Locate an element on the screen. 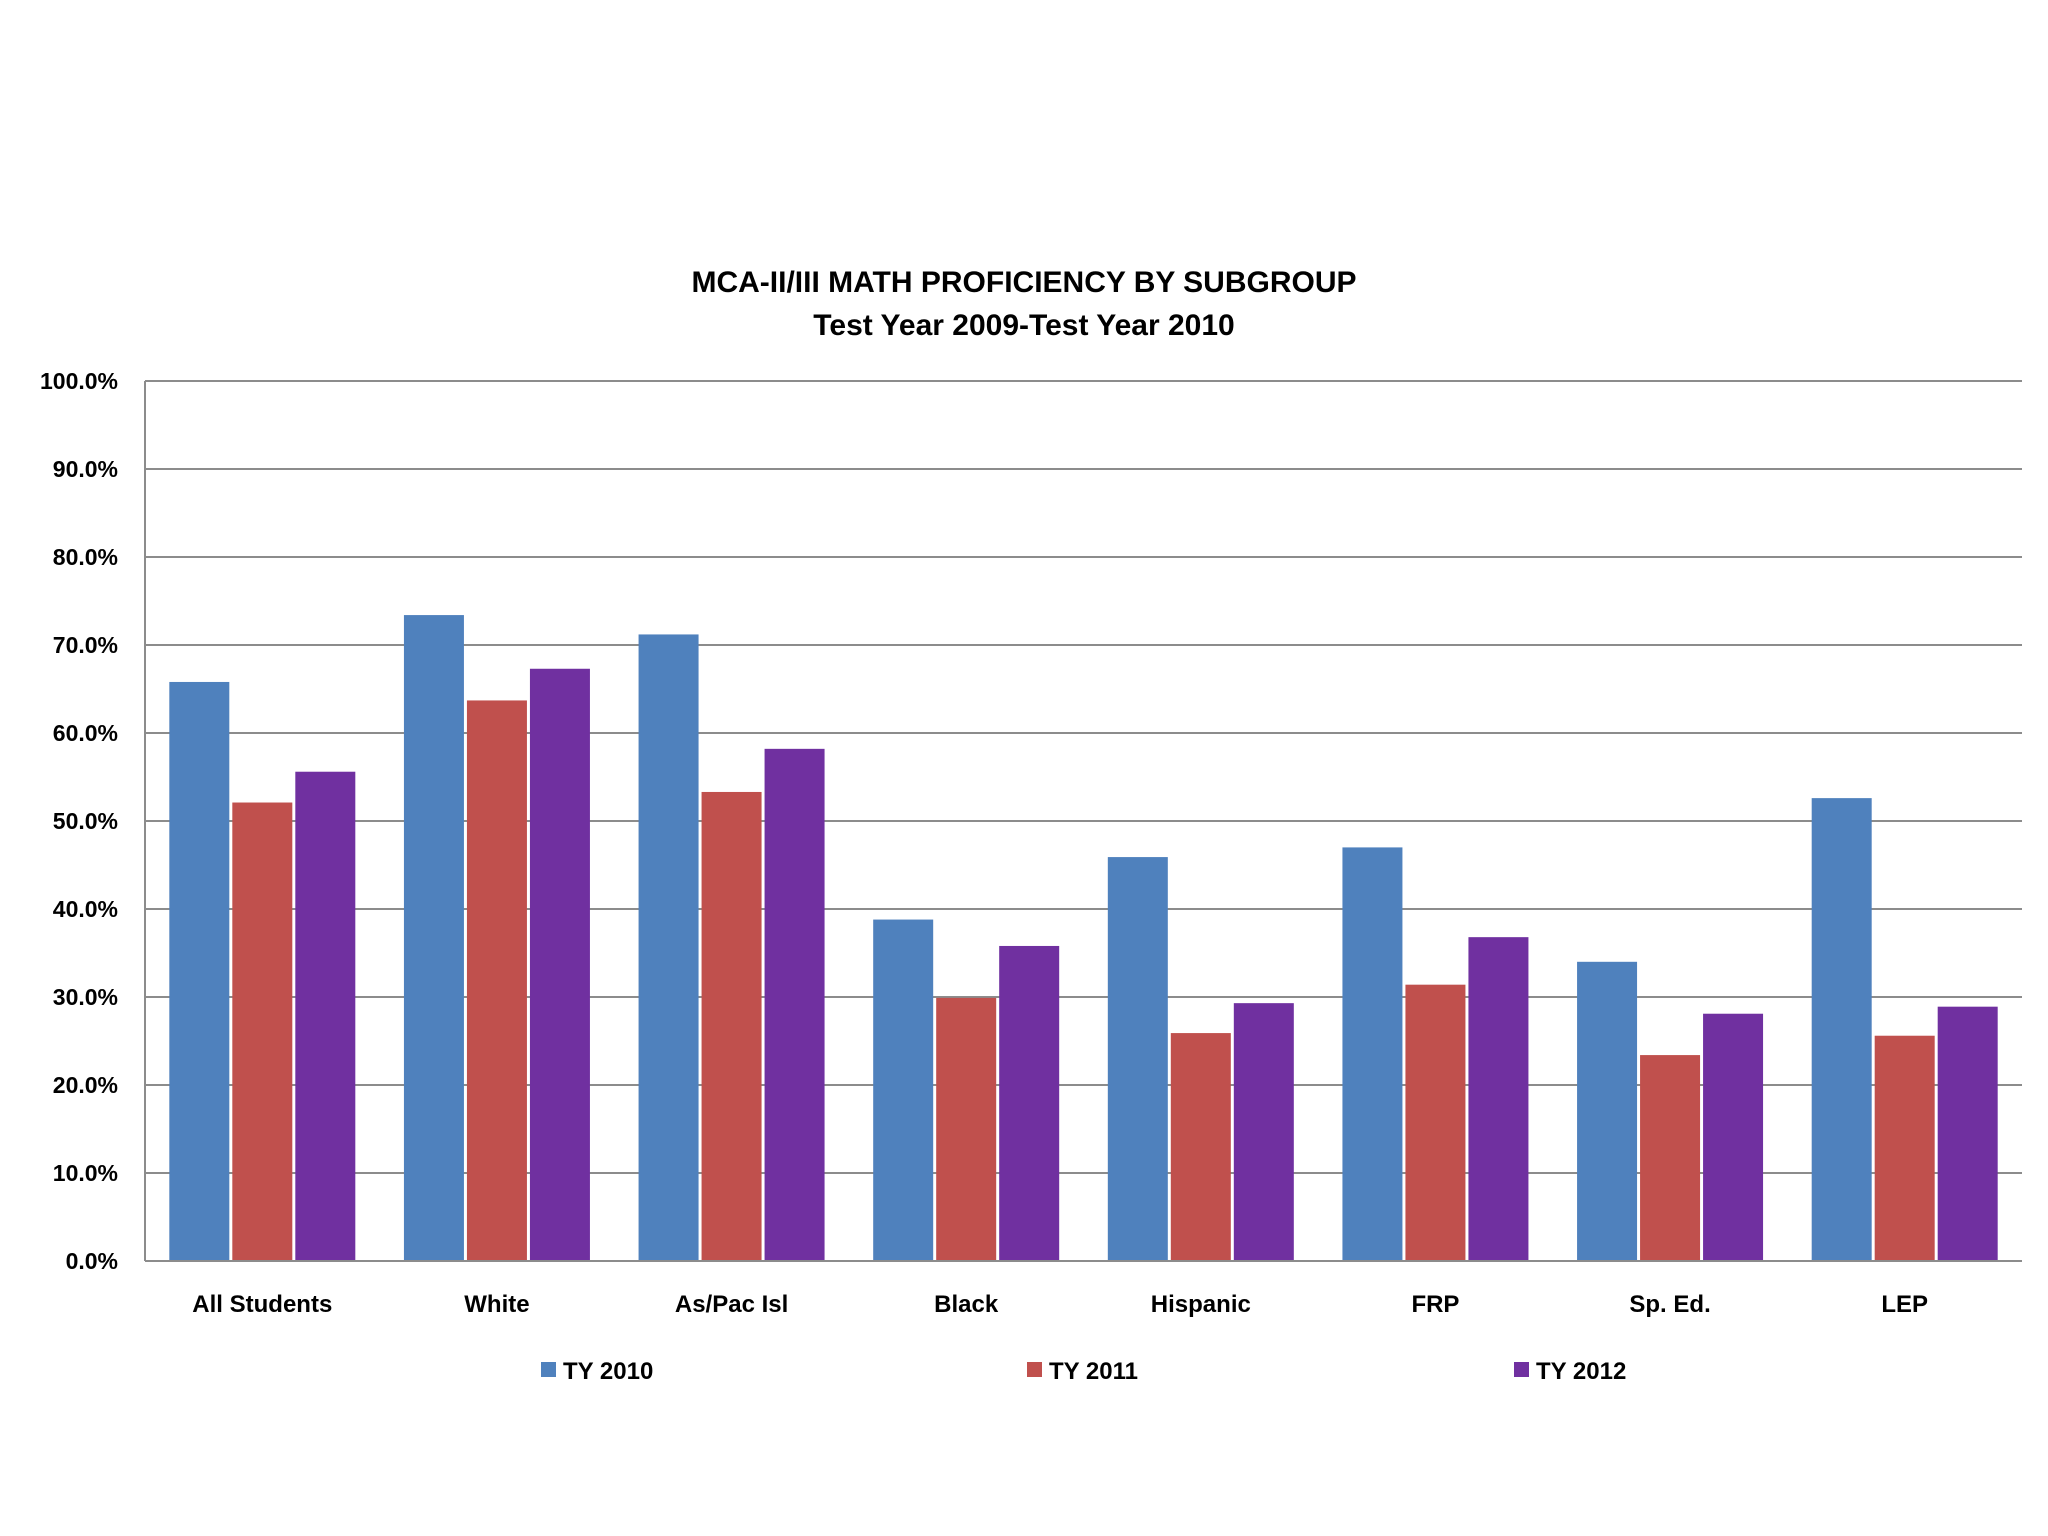 Image resolution: width=2048 pixels, height=1536 pixels. legend-label: TY 2011 is located at coordinates (1093, 1371).